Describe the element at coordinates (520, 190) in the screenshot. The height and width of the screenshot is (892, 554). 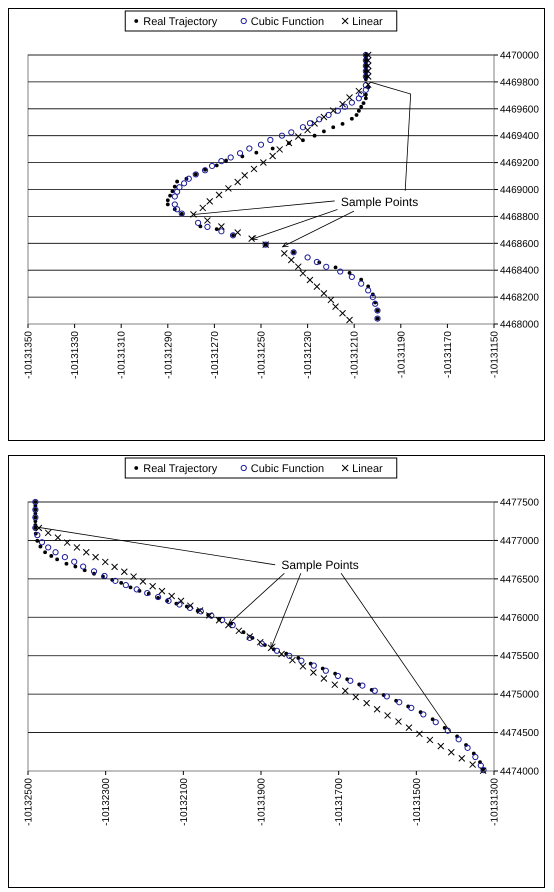
I see `y-tick-label: 4469000` at that location.